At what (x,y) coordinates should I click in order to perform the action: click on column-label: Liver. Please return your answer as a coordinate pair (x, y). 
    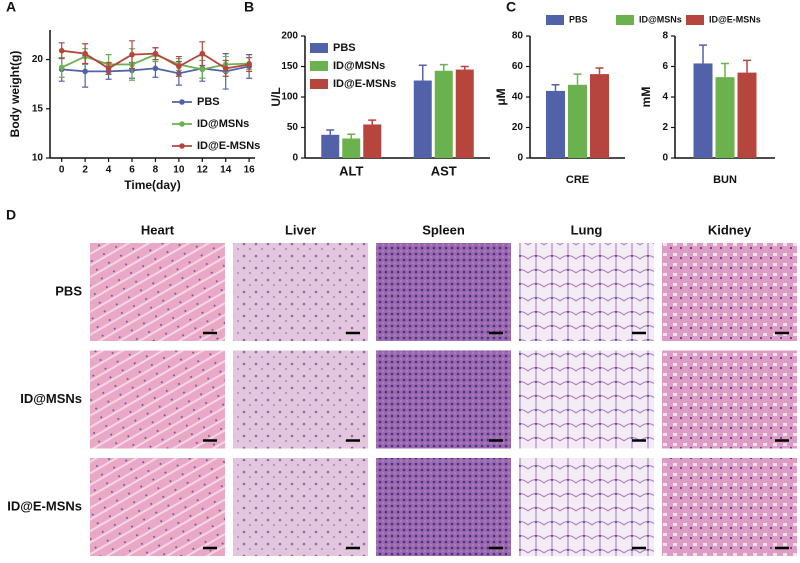
    Looking at the image, I should click on (300, 229).